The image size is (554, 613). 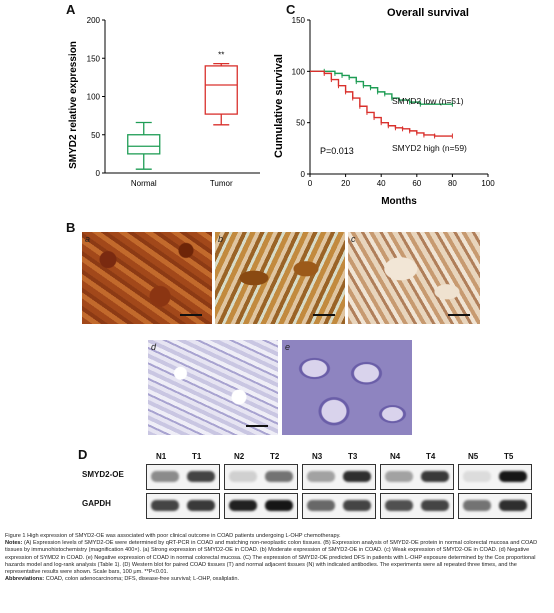 I want to click on x-tick-label: 60, so click(x=416, y=183).